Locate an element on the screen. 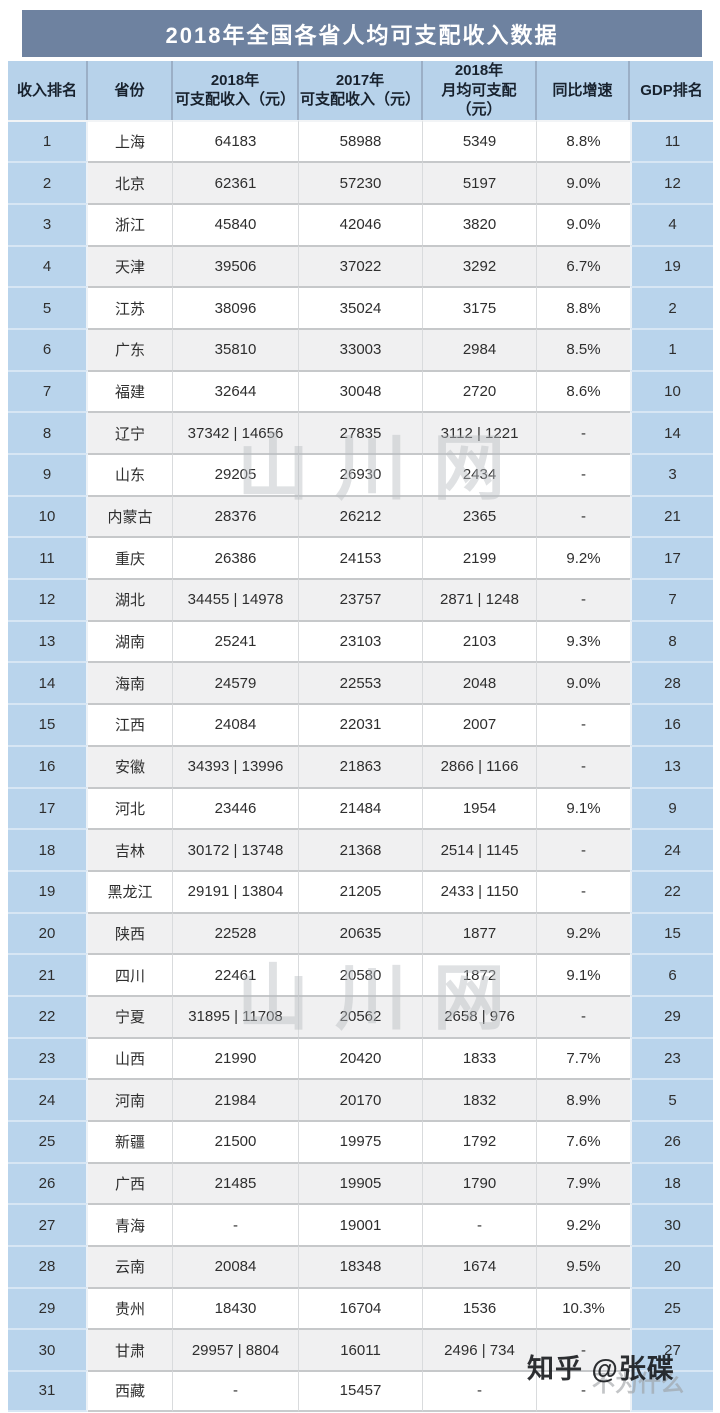 This screenshot has width=720, height=1413. table-row: 29 贵州 18430 16704 1536 10.3% 25 is located at coordinates (360, 1307).